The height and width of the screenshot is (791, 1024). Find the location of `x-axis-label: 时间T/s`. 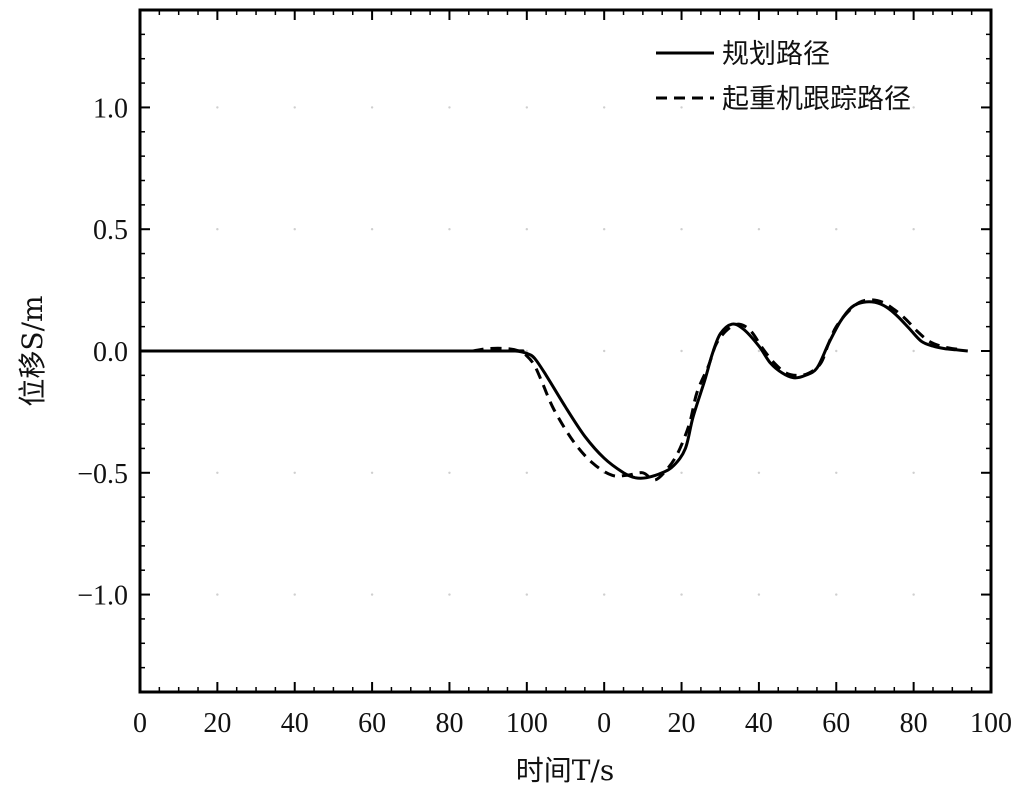

x-axis-label: 时间T/s is located at coordinates (565, 770).